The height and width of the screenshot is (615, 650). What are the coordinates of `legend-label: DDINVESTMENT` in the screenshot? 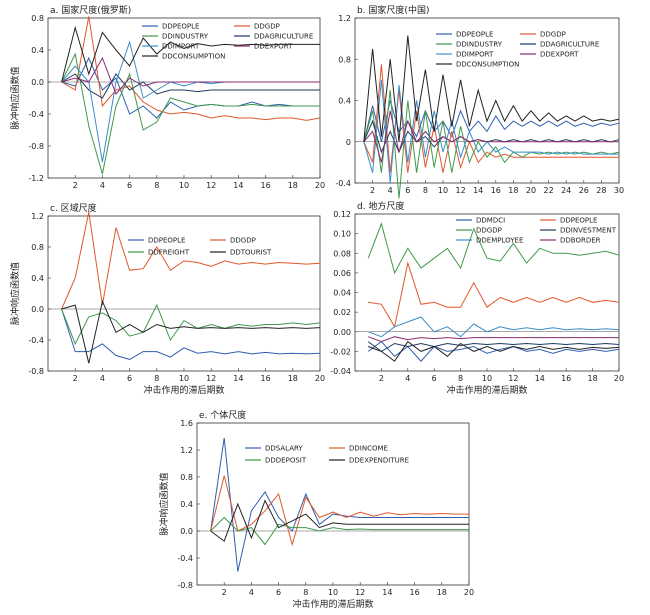 It's located at (588, 231).